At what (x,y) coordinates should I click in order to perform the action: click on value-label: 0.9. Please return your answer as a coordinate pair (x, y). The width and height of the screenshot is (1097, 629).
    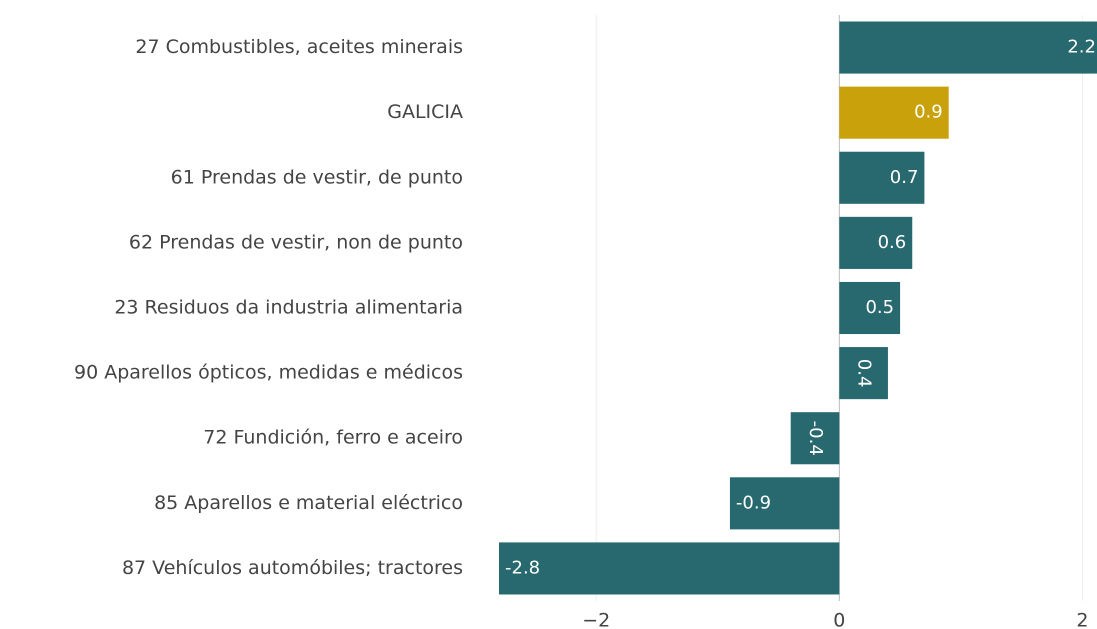
    Looking at the image, I should click on (928, 112).